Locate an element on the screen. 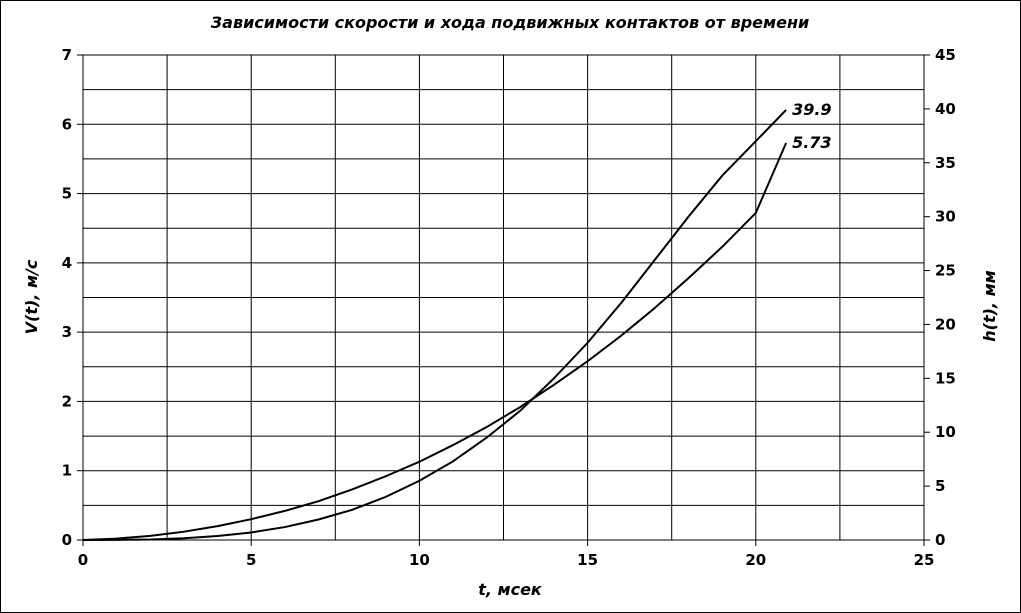 This screenshot has height=613, width=1021. right-tick-label: 35 is located at coordinates (945, 163).